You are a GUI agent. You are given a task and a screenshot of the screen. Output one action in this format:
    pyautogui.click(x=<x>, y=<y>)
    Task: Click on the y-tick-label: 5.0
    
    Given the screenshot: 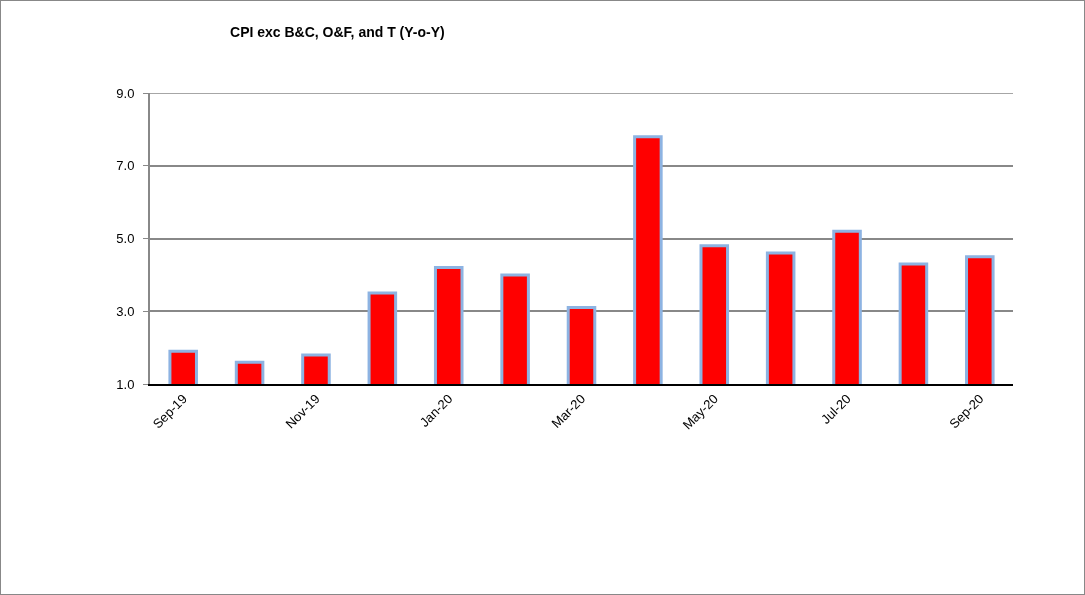 What is the action you would take?
    pyautogui.click(x=125, y=239)
    